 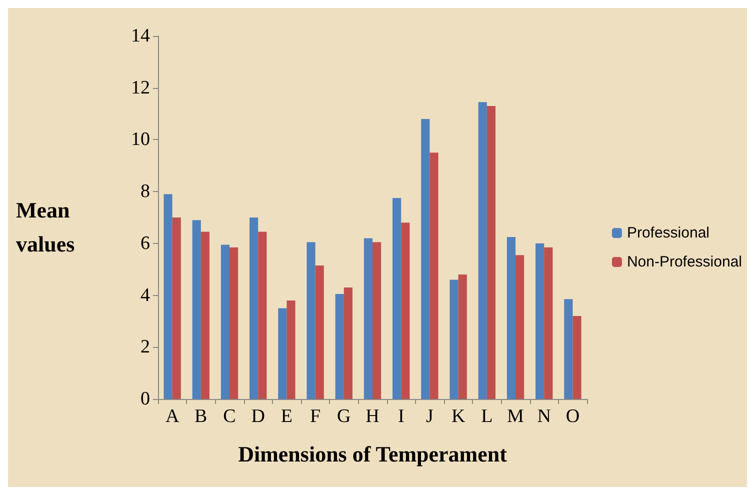 I want to click on y-tick-label: 4, so click(x=145, y=295).